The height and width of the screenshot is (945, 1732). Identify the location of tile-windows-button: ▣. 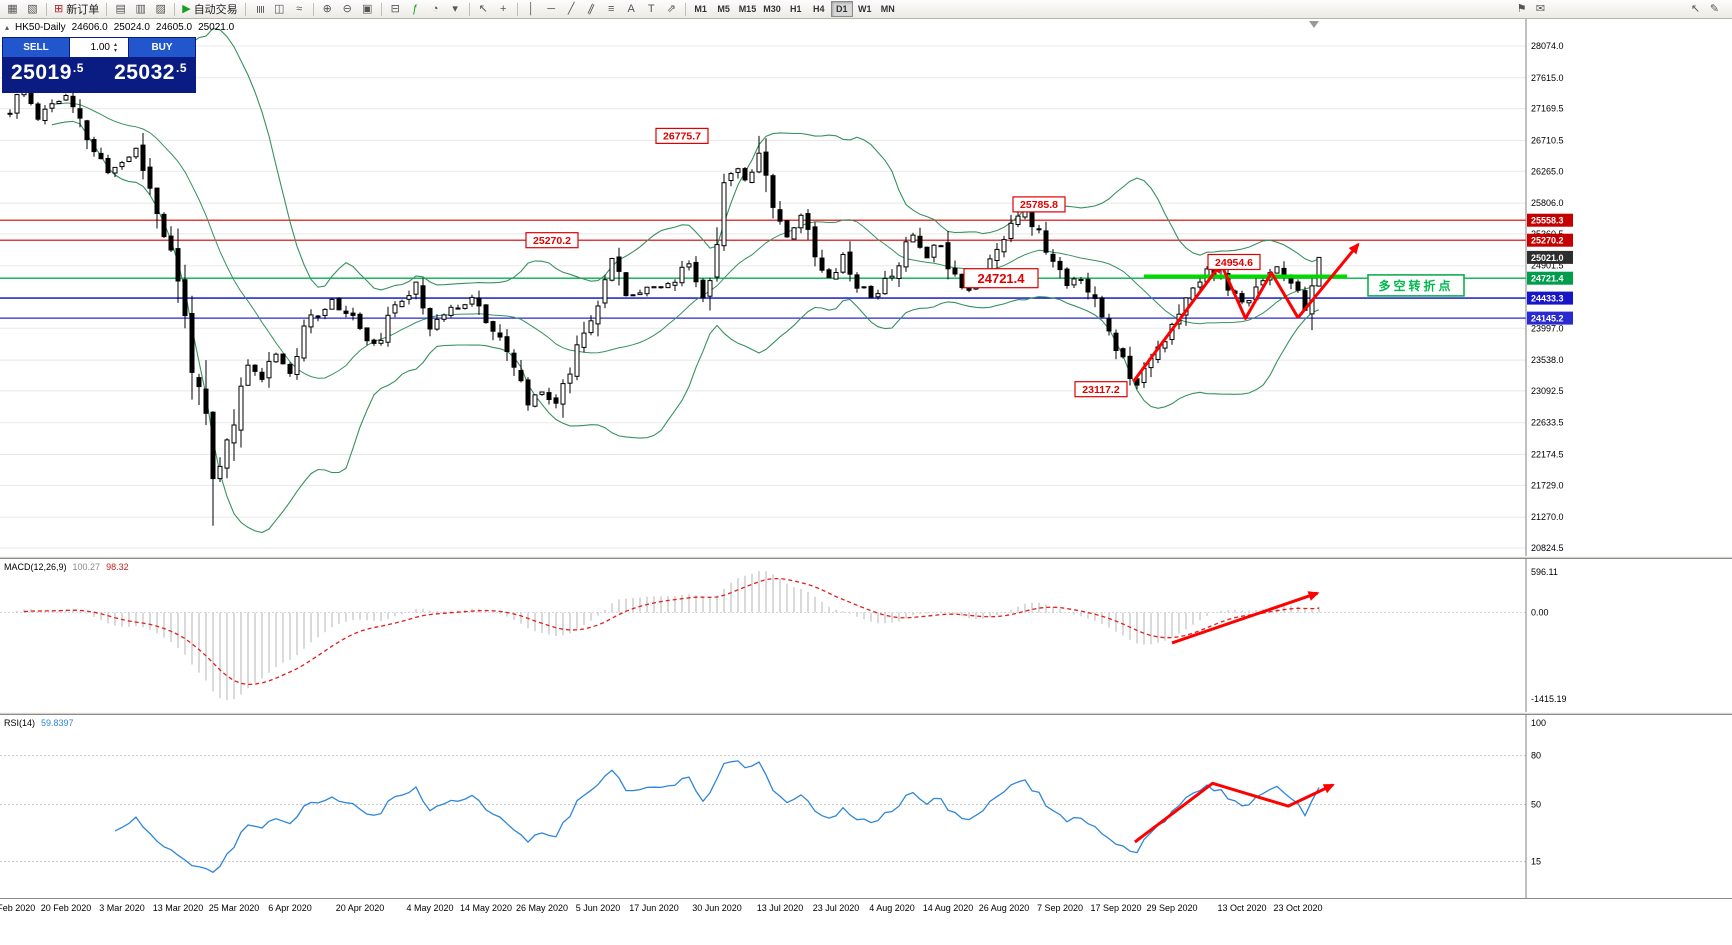
(367, 9).